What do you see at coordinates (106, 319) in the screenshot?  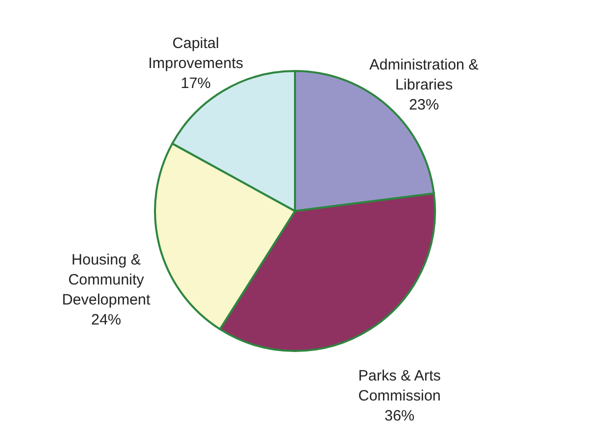 I see `data-label: 24%` at bounding box center [106, 319].